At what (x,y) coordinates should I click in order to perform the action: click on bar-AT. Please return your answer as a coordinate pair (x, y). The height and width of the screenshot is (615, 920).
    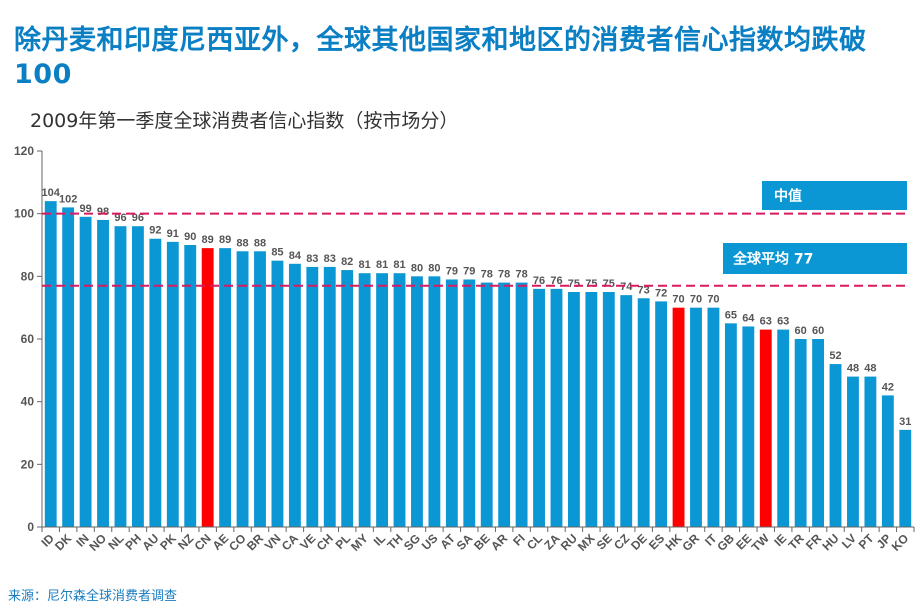
    Looking at the image, I should click on (451, 403).